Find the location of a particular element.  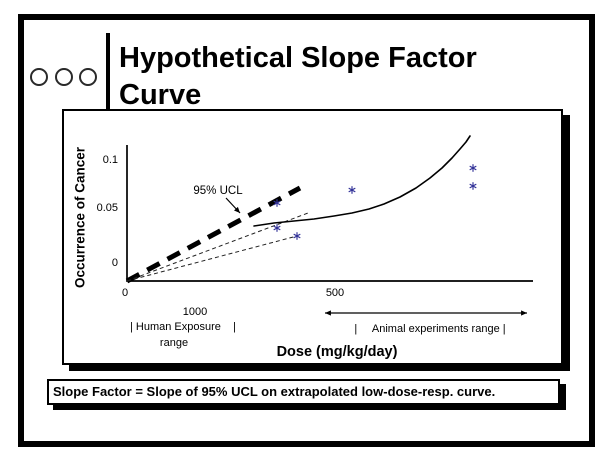

x-axis-title: Dose (mg/kg/day) is located at coordinates (337, 352).